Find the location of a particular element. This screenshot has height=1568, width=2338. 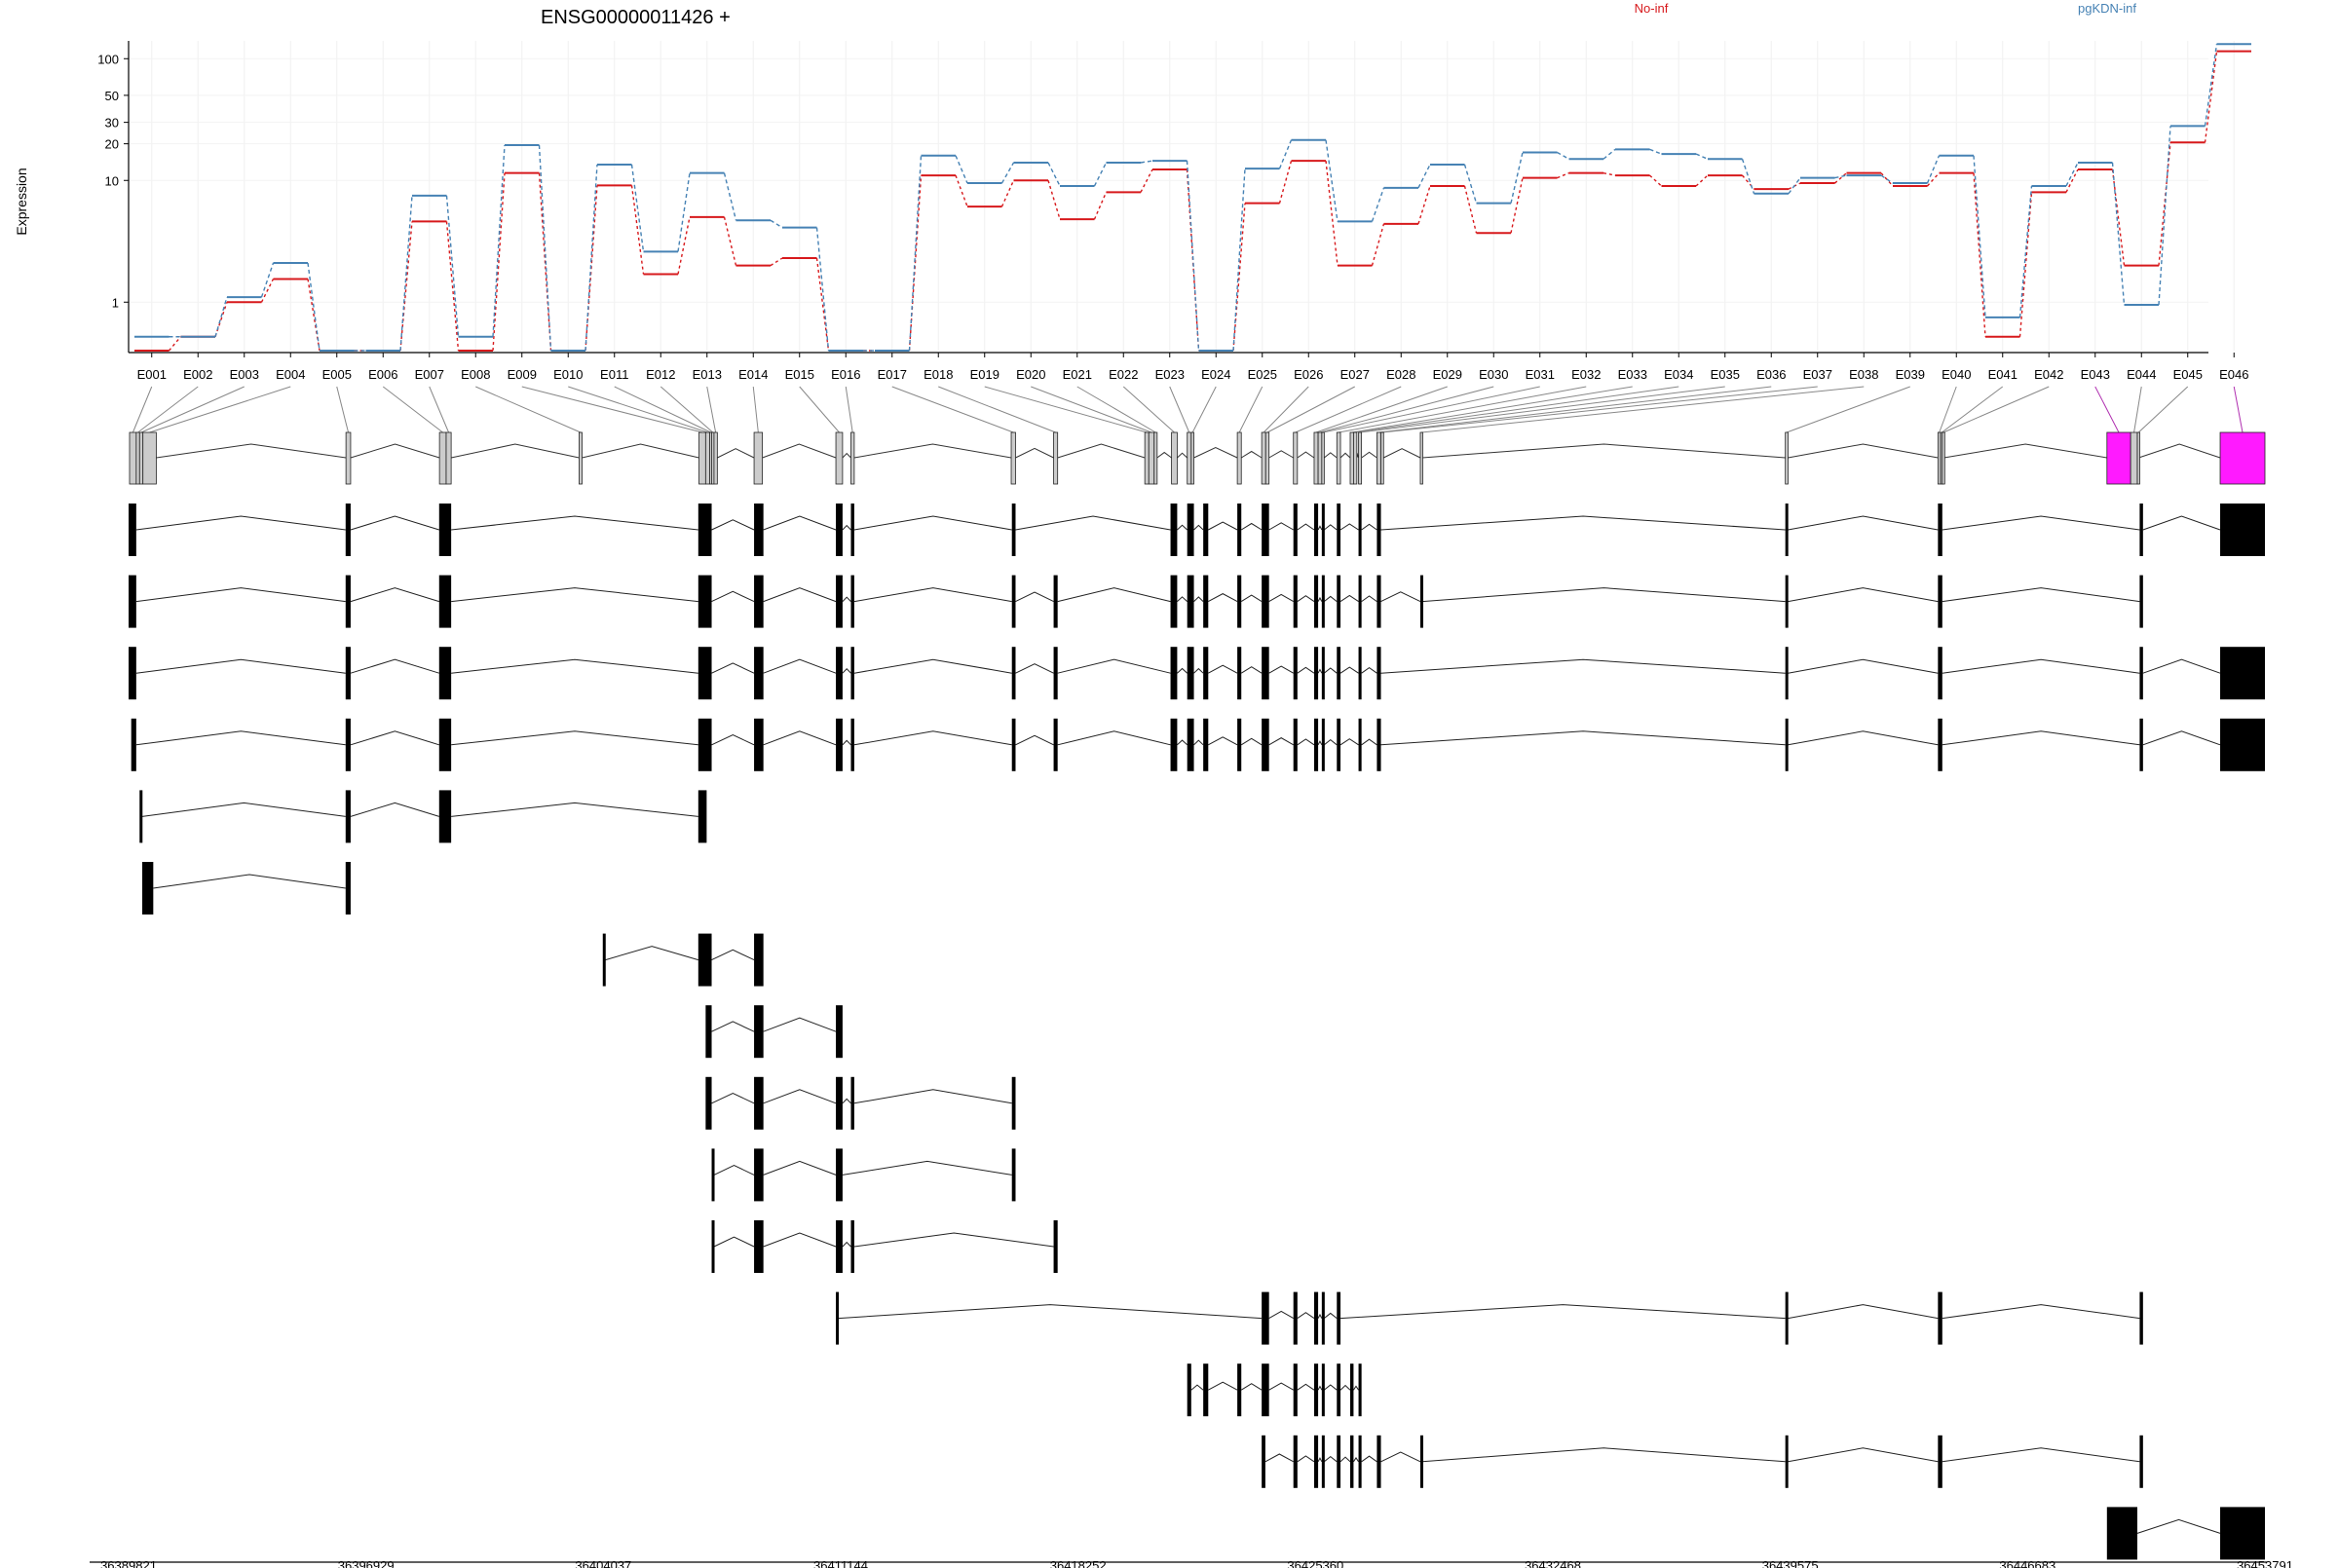

x-tick-label: E003 is located at coordinates (244, 374).